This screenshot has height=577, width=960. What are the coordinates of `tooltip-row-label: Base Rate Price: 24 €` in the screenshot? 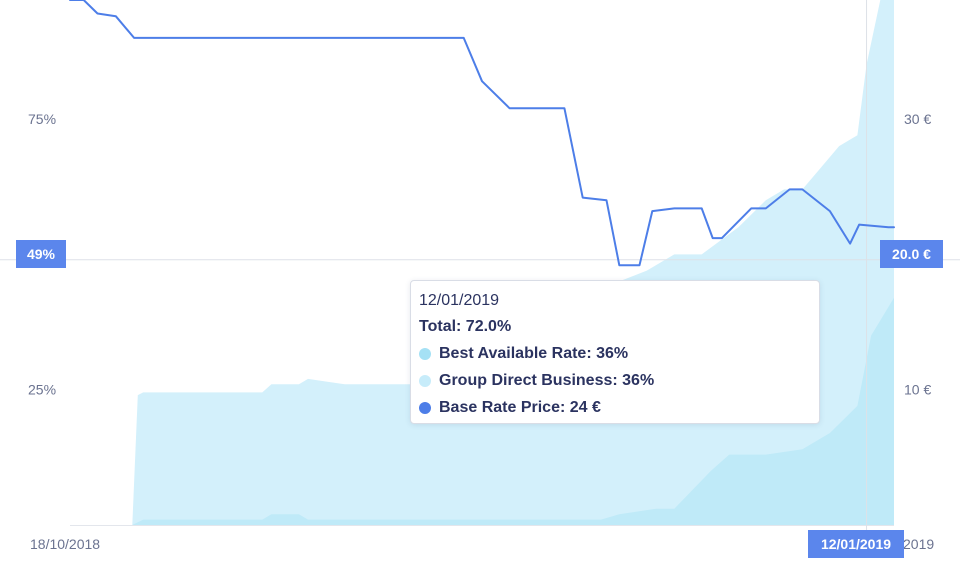 It's located at (520, 407).